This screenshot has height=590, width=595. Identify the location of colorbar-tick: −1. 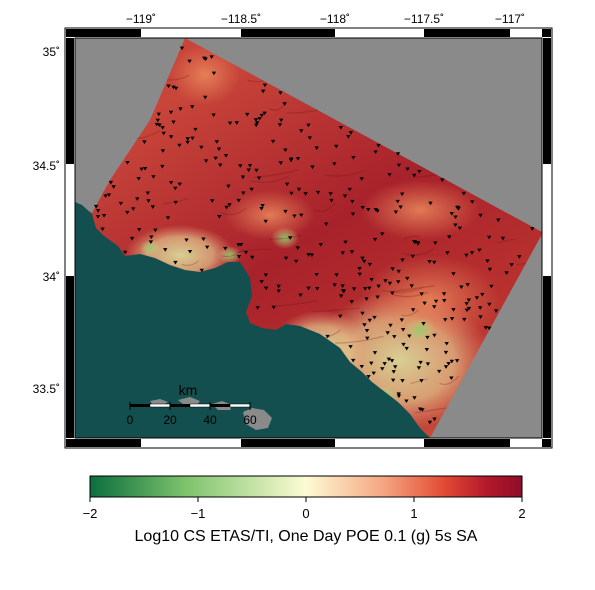
(198, 513).